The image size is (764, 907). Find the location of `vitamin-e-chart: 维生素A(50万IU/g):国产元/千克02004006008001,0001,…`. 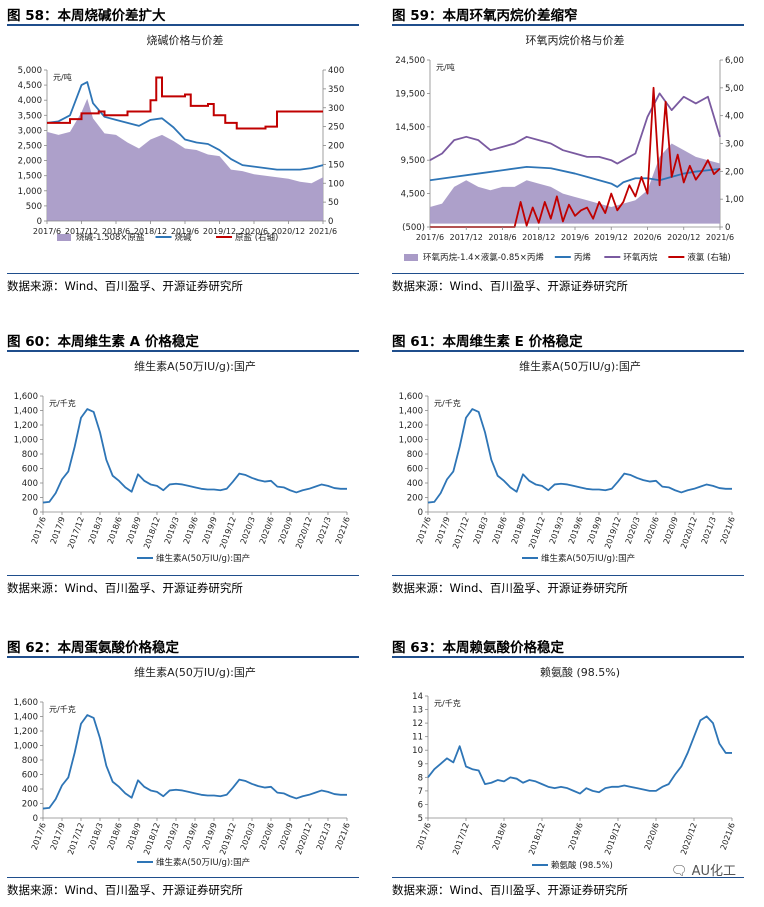

vitamin-e-chart: 维生素A(50万IU/g):国产元/千克02004006008001,0001,… is located at coordinates (568, 461).